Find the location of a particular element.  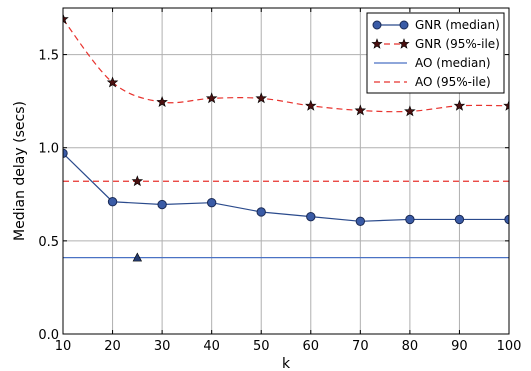

legend-label: GNR (95%-ile) is located at coordinates (457, 44).